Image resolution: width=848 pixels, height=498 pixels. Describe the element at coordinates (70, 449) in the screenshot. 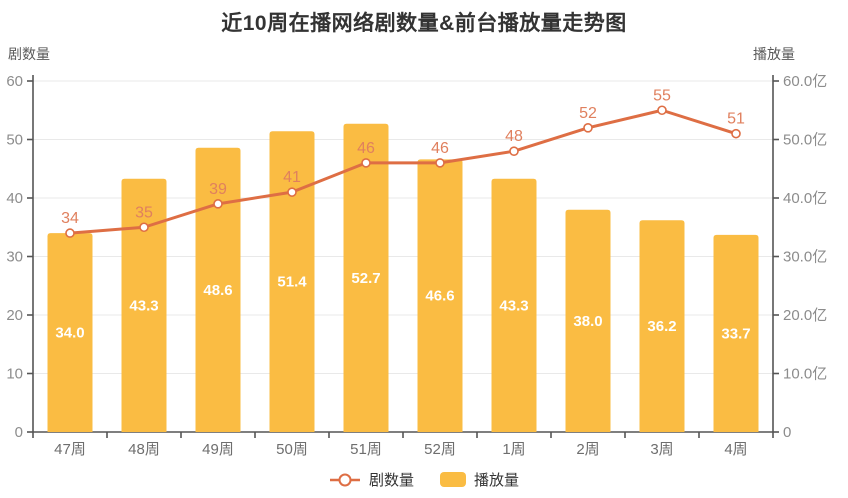

I see `x-axis-tick-label: 47周` at that location.